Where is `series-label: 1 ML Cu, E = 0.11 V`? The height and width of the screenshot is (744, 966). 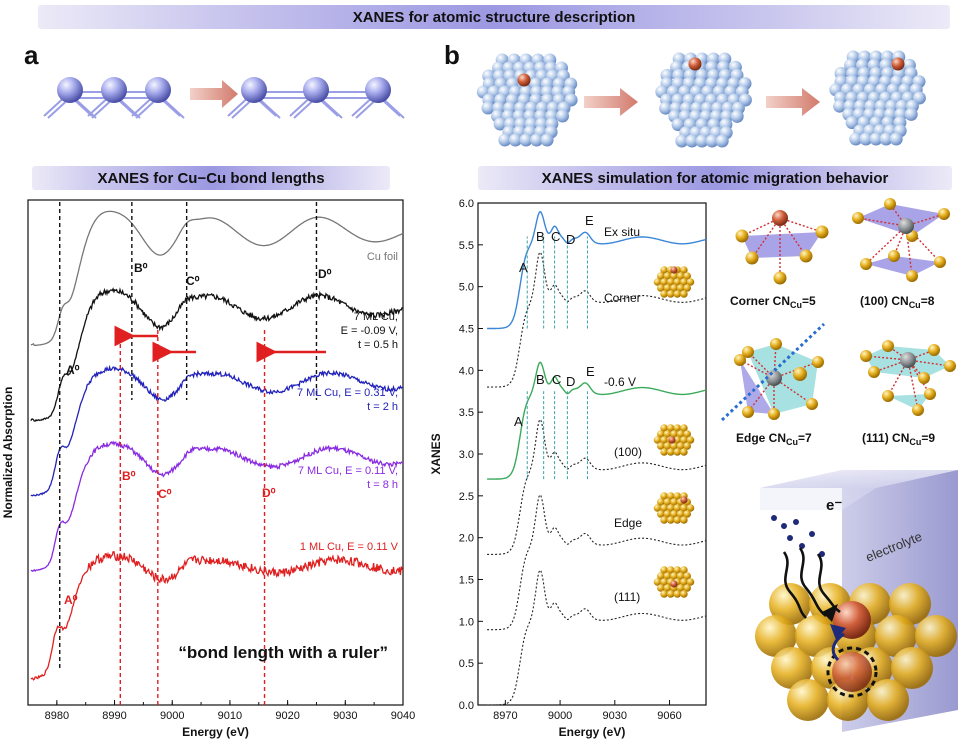 series-label: 1 ML Cu, E = 0.11 V is located at coordinates (349, 547).